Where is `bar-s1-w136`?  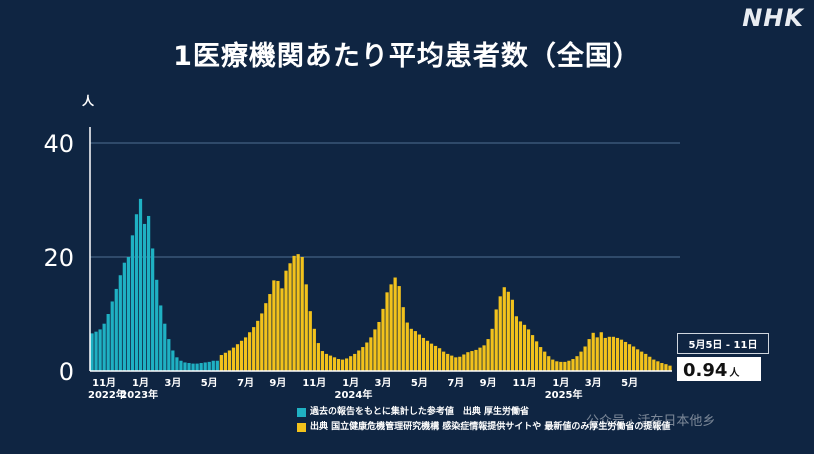
bar-s1-w136 is located at coordinates (642, 361).